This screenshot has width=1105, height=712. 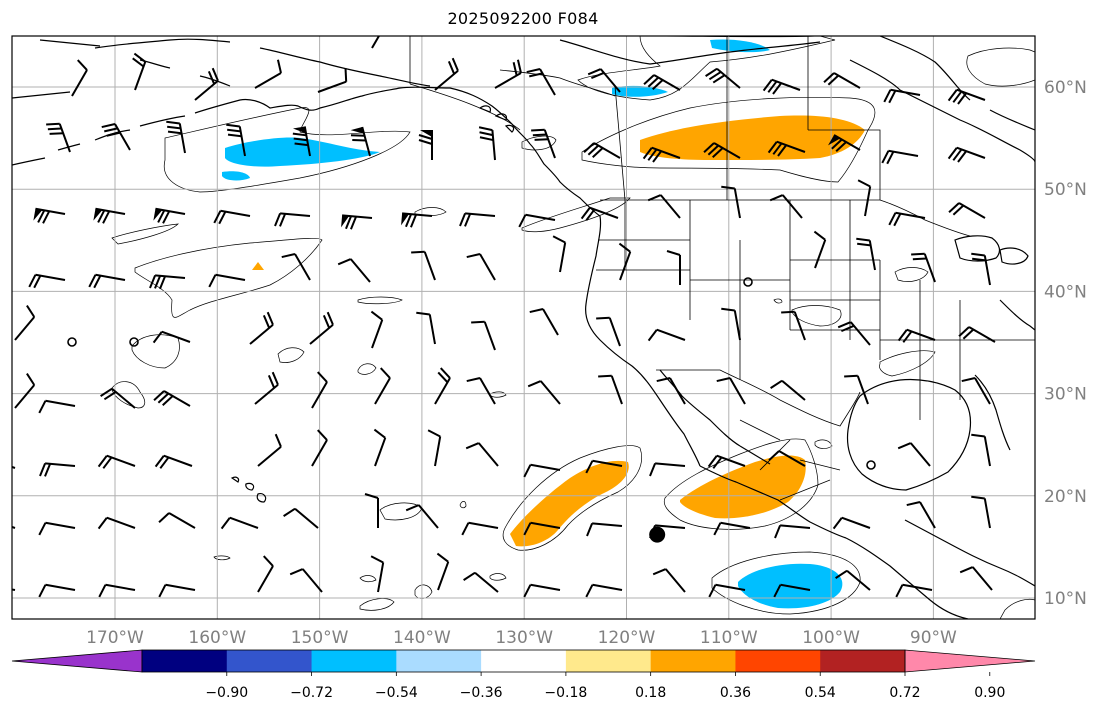 What do you see at coordinates (422, 638) in the screenshot?
I see `longitude-tick-label: 140°W` at bounding box center [422, 638].